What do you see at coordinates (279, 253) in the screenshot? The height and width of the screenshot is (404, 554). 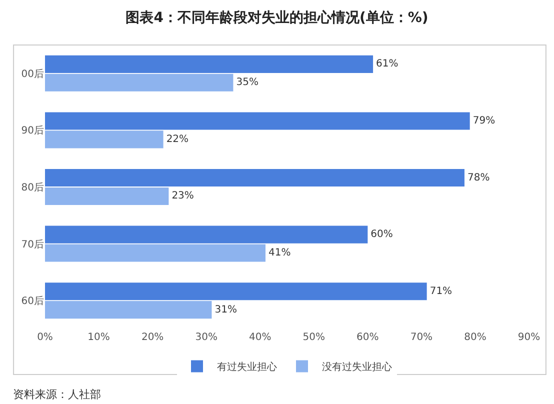 I see `data-label: 41%` at bounding box center [279, 253].